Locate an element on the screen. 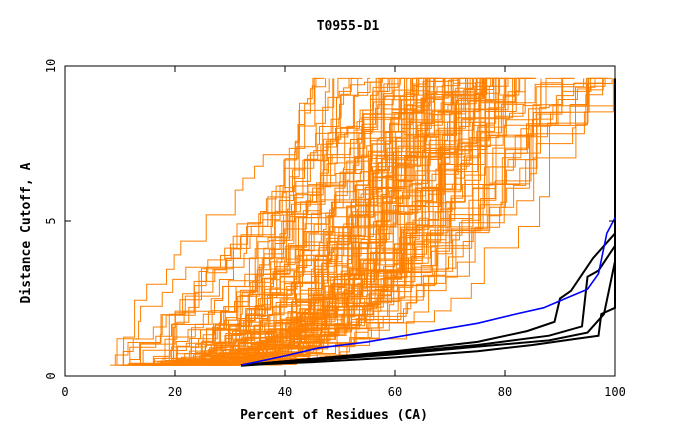  y-tick-label: 0 is located at coordinates (51, 375).